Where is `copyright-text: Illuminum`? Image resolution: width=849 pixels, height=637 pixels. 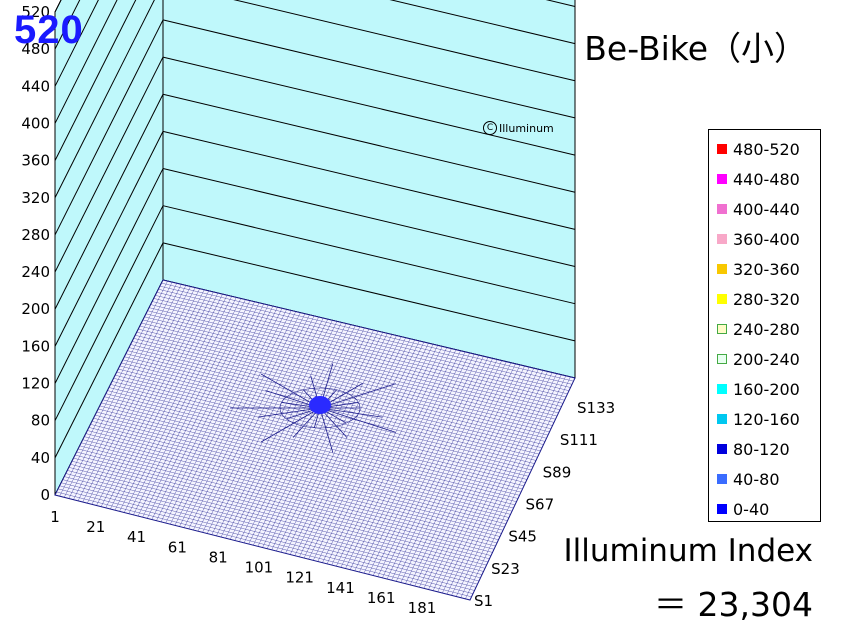
copyright-text: Illuminum is located at coordinates (526, 128).